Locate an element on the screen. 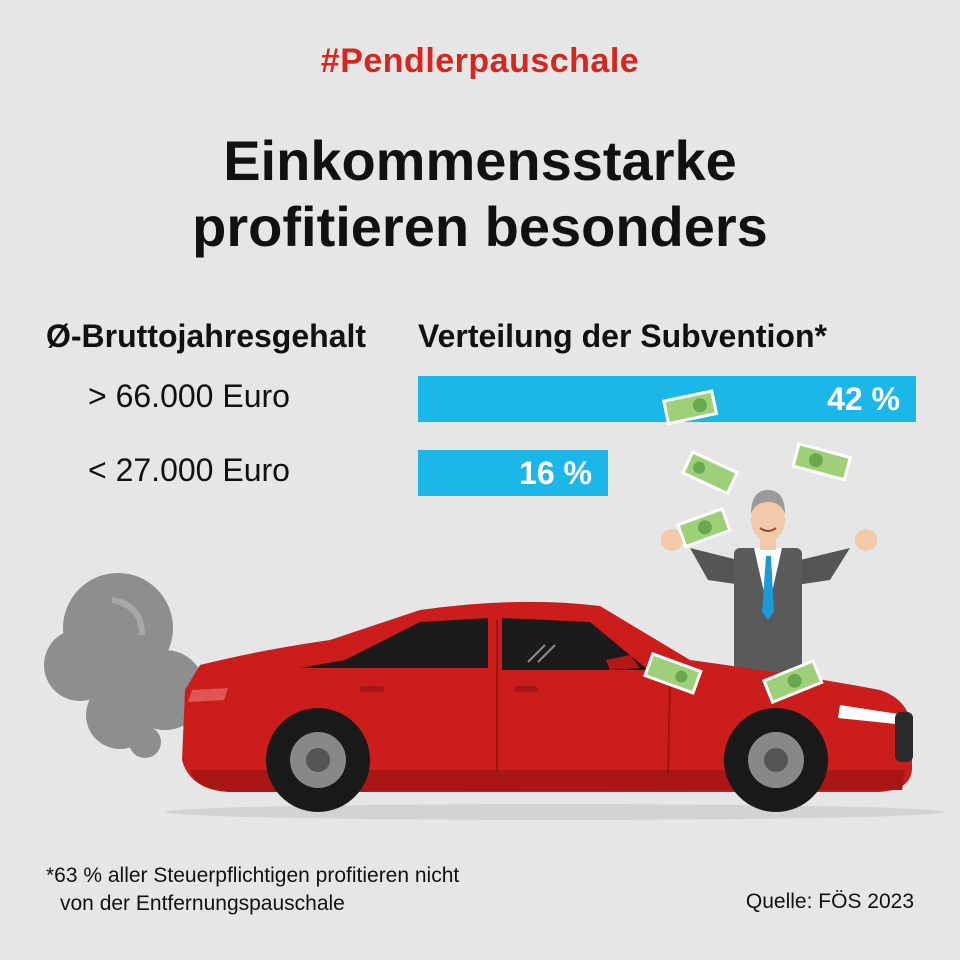 The width and height of the screenshot is (960, 960). rear-wheel-icon is located at coordinates (318, 760).